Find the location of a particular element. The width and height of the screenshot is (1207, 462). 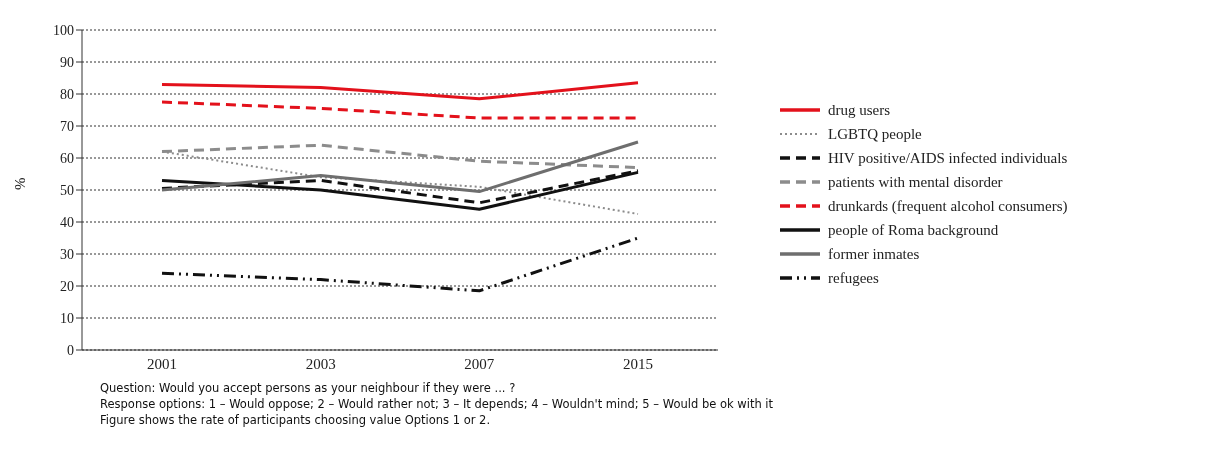

y-tick-label: 70 is located at coordinates (67, 126).